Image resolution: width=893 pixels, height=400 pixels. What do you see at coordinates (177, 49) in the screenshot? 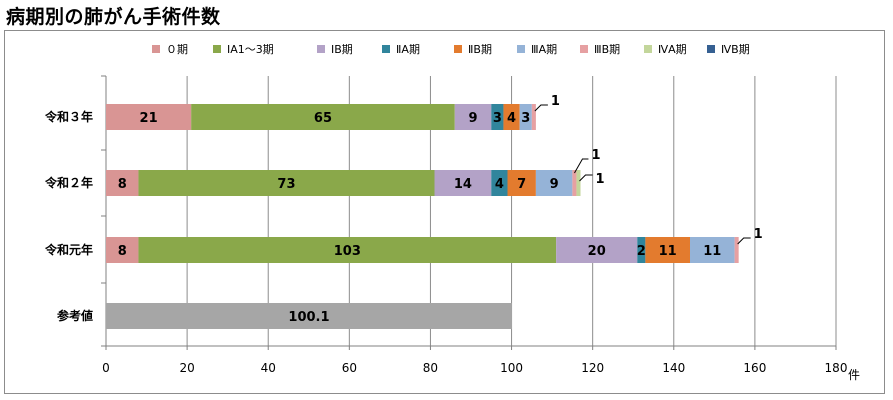
I see `legend-entry: ０期` at bounding box center [177, 49].